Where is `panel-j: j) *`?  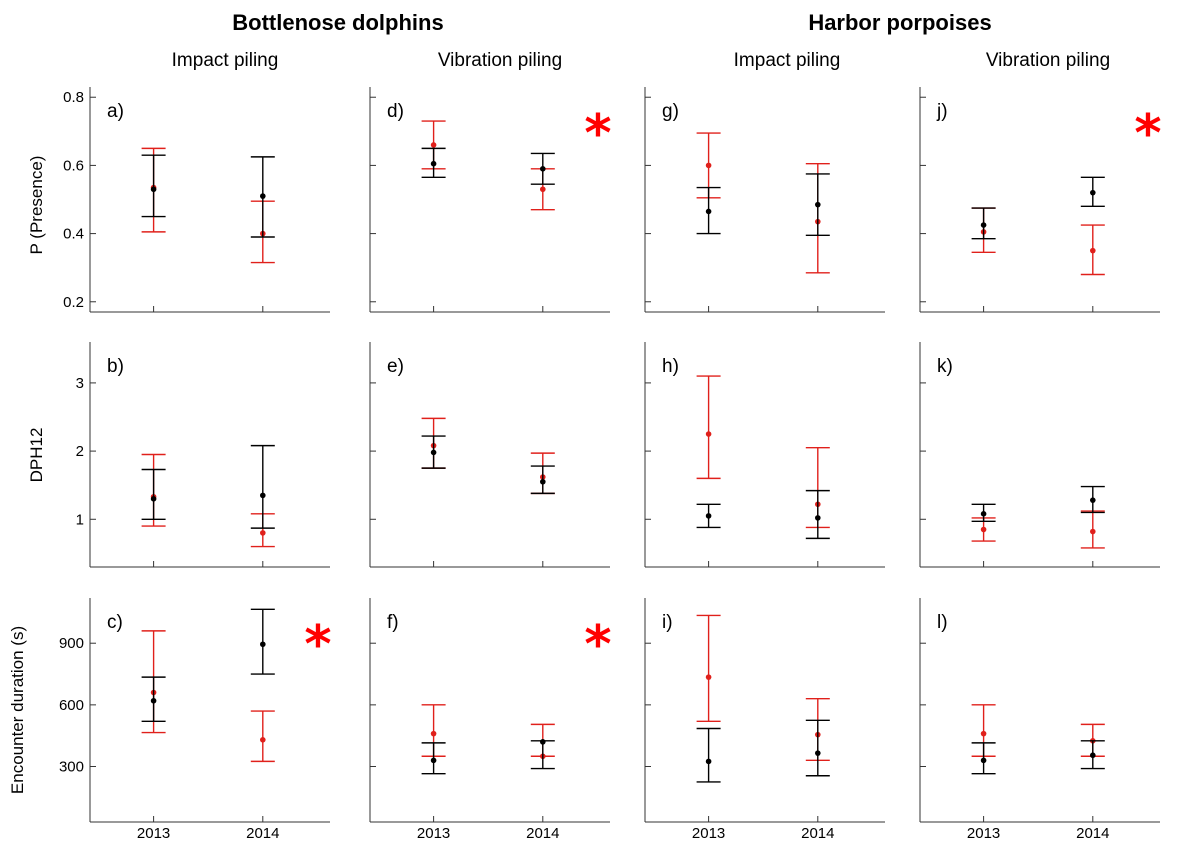
panel-j: j) * is located at coordinates (1040, 200).